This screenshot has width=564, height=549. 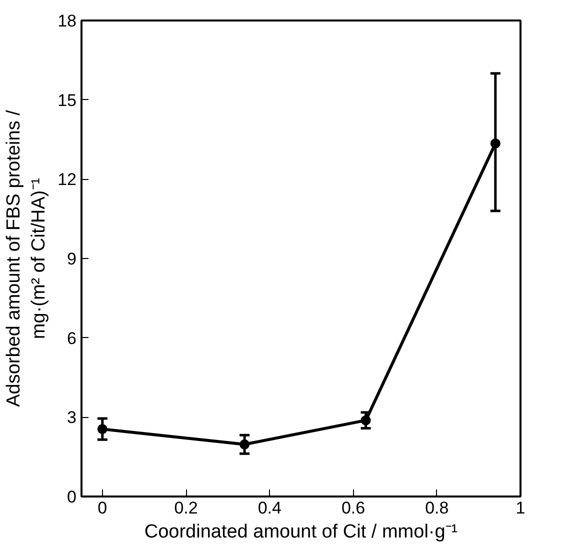 What do you see at coordinates (353, 508) in the screenshot?
I see `x-tick-label: 0.6` at bounding box center [353, 508].